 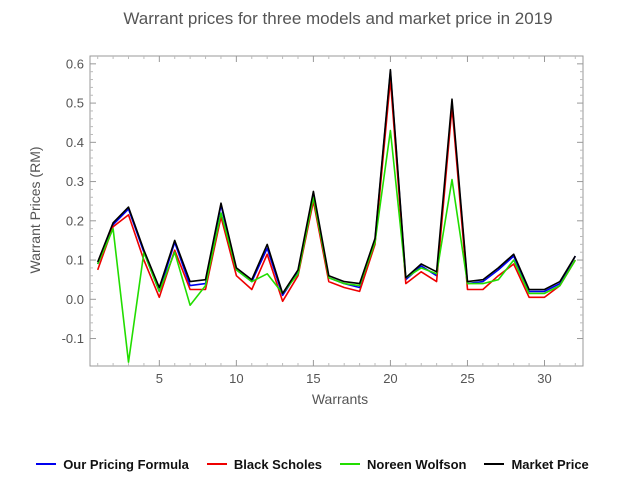 What do you see at coordinates (73, 338) in the screenshot?
I see `y-tick-label: -0.1` at bounding box center [73, 338].